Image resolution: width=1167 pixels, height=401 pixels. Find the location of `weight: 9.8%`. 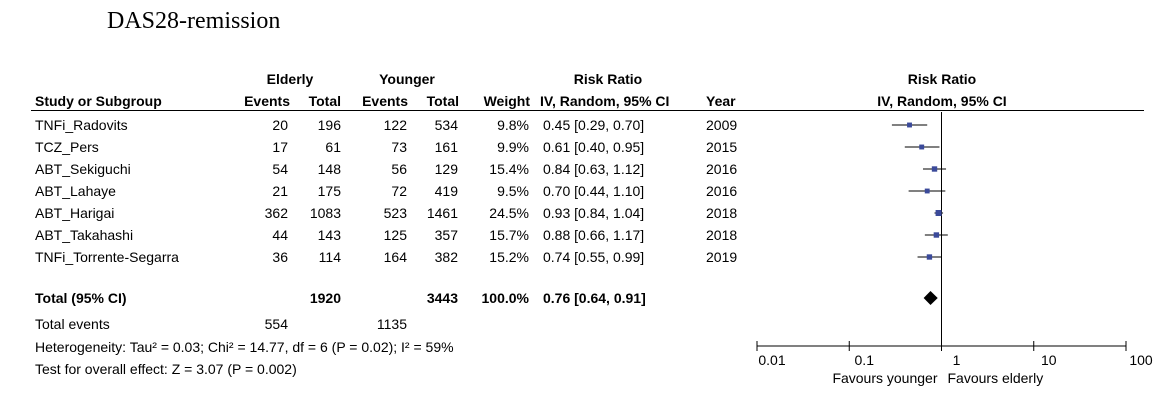

weight: 9.8% is located at coordinates (513, 125).